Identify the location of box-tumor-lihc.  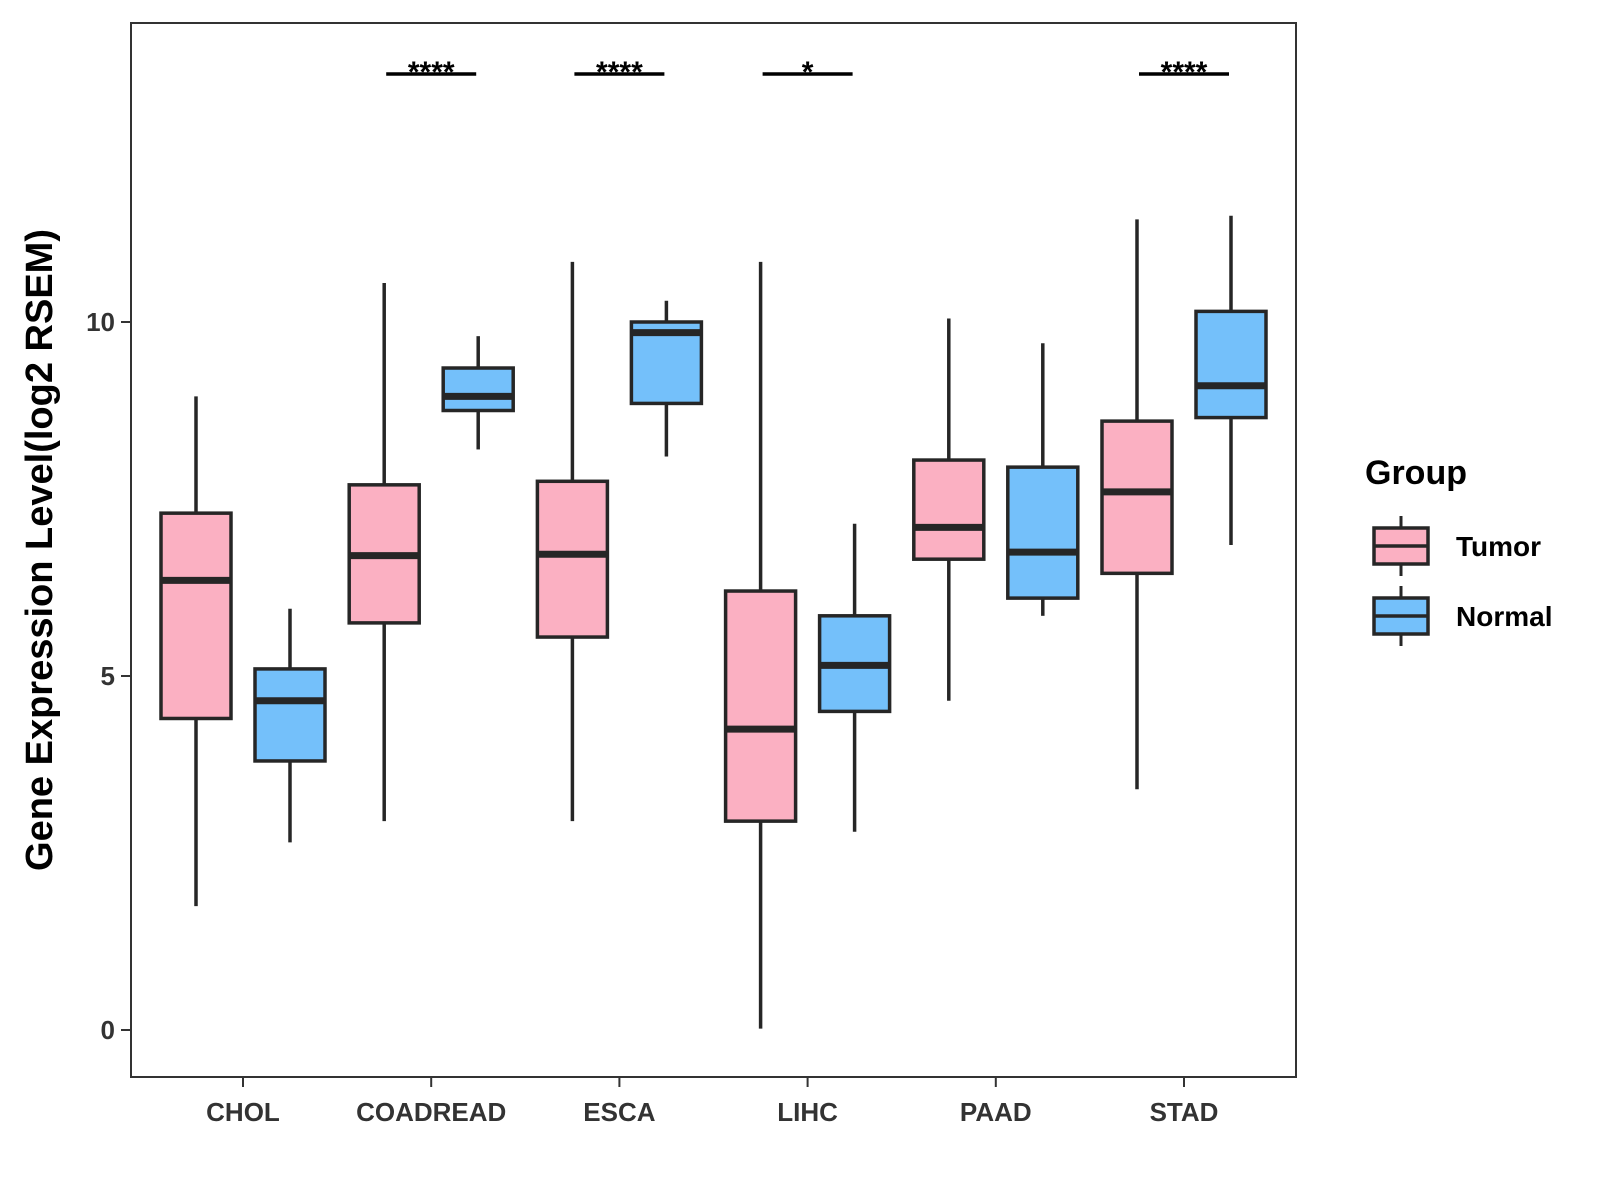
(760, 645).